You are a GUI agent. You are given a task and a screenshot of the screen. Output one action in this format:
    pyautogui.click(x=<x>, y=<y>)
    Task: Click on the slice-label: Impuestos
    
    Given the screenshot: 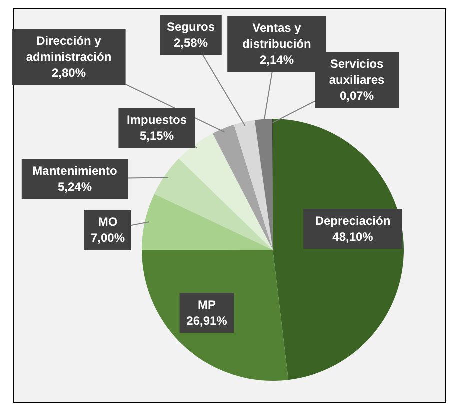 What is the action you would take?
    pyautogui.click(x=157, y=120)
    